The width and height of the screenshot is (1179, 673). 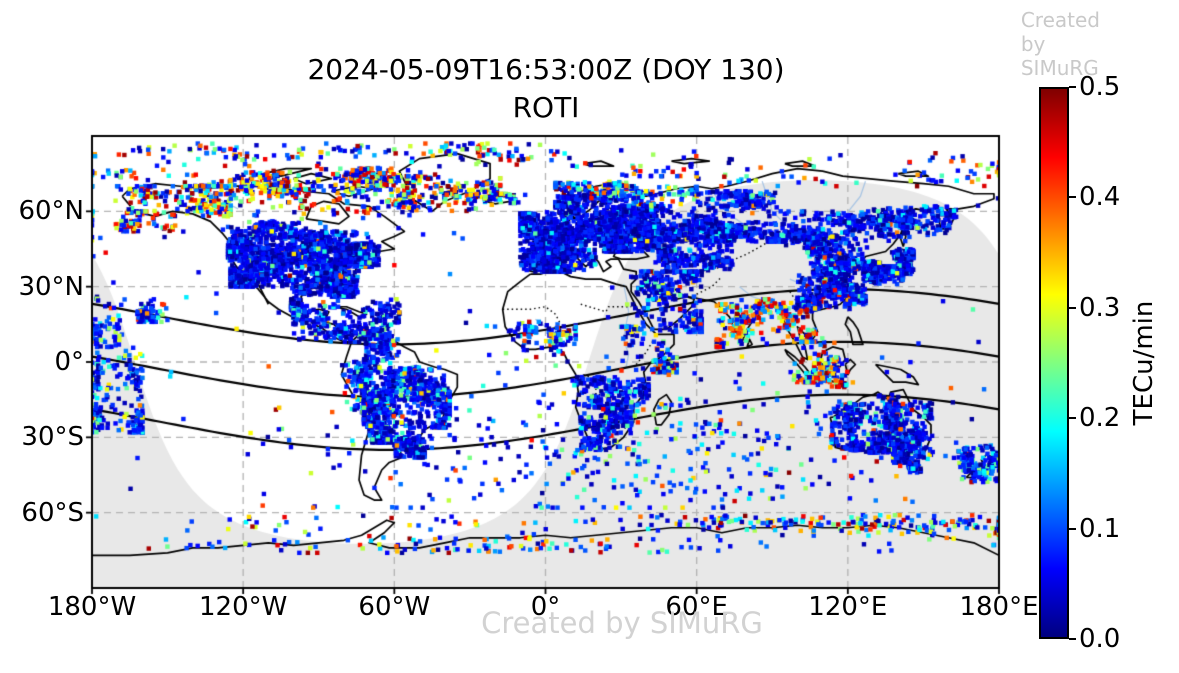 What do you see at coordinates (622, 623) in the screenshot?
I see `simurg-watermark-bottom: Created by SIMuRG` at bounding box center [622, 623].